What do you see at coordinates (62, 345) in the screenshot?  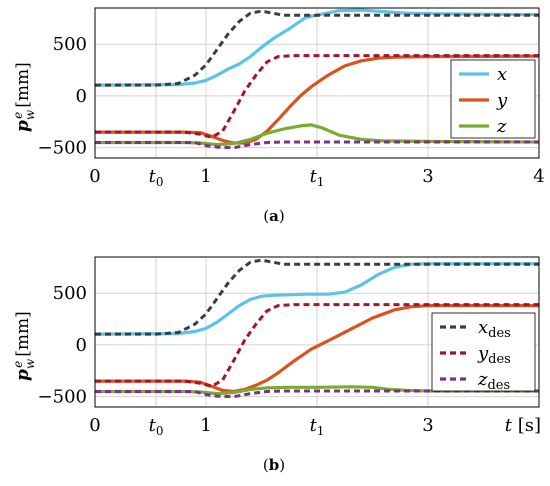 I see `y-tick-labels-b: −500 0 500` at bounding box center [62, 345].